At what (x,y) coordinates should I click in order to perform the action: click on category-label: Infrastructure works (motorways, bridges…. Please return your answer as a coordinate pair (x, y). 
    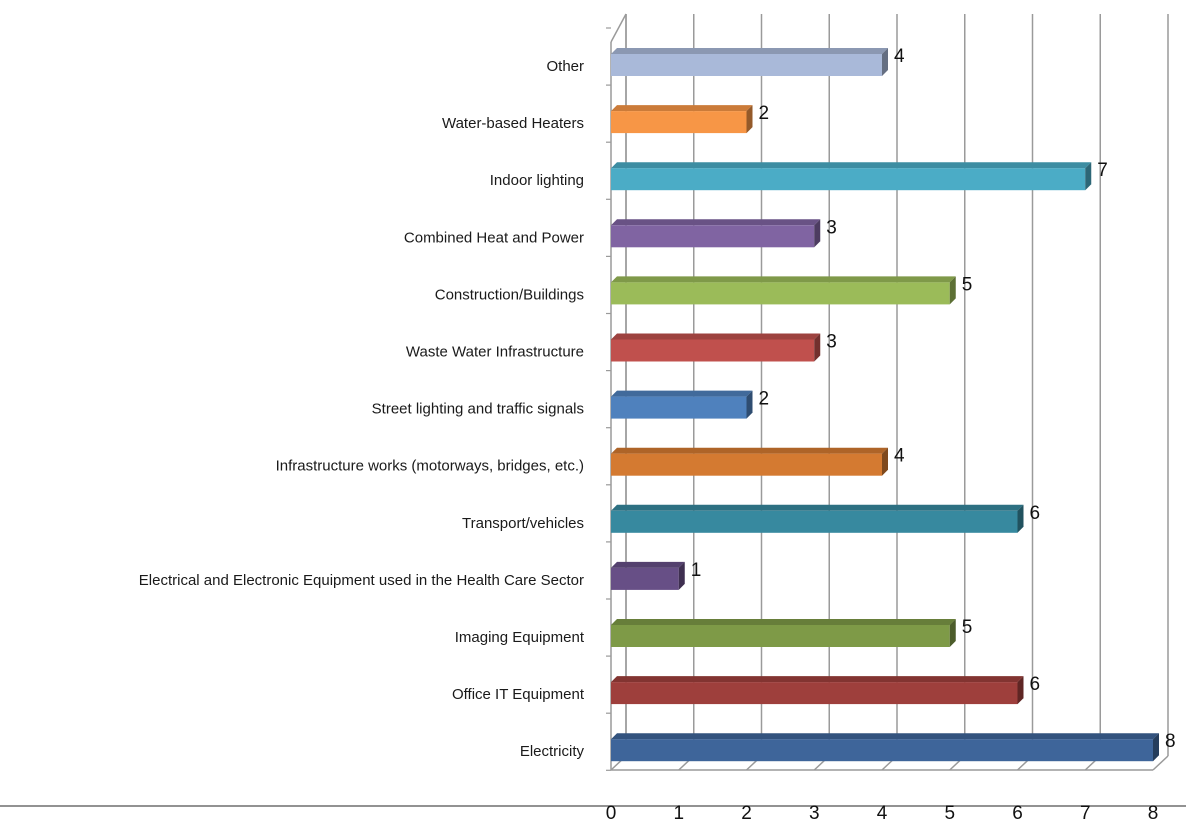
    Looking at the image, I should click on (430, 466).